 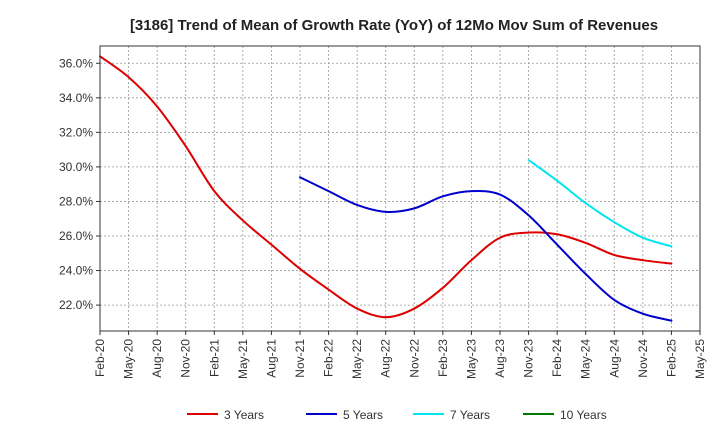 I want to click on x-tick-label: Aug-22, so click(x=386, y=358).